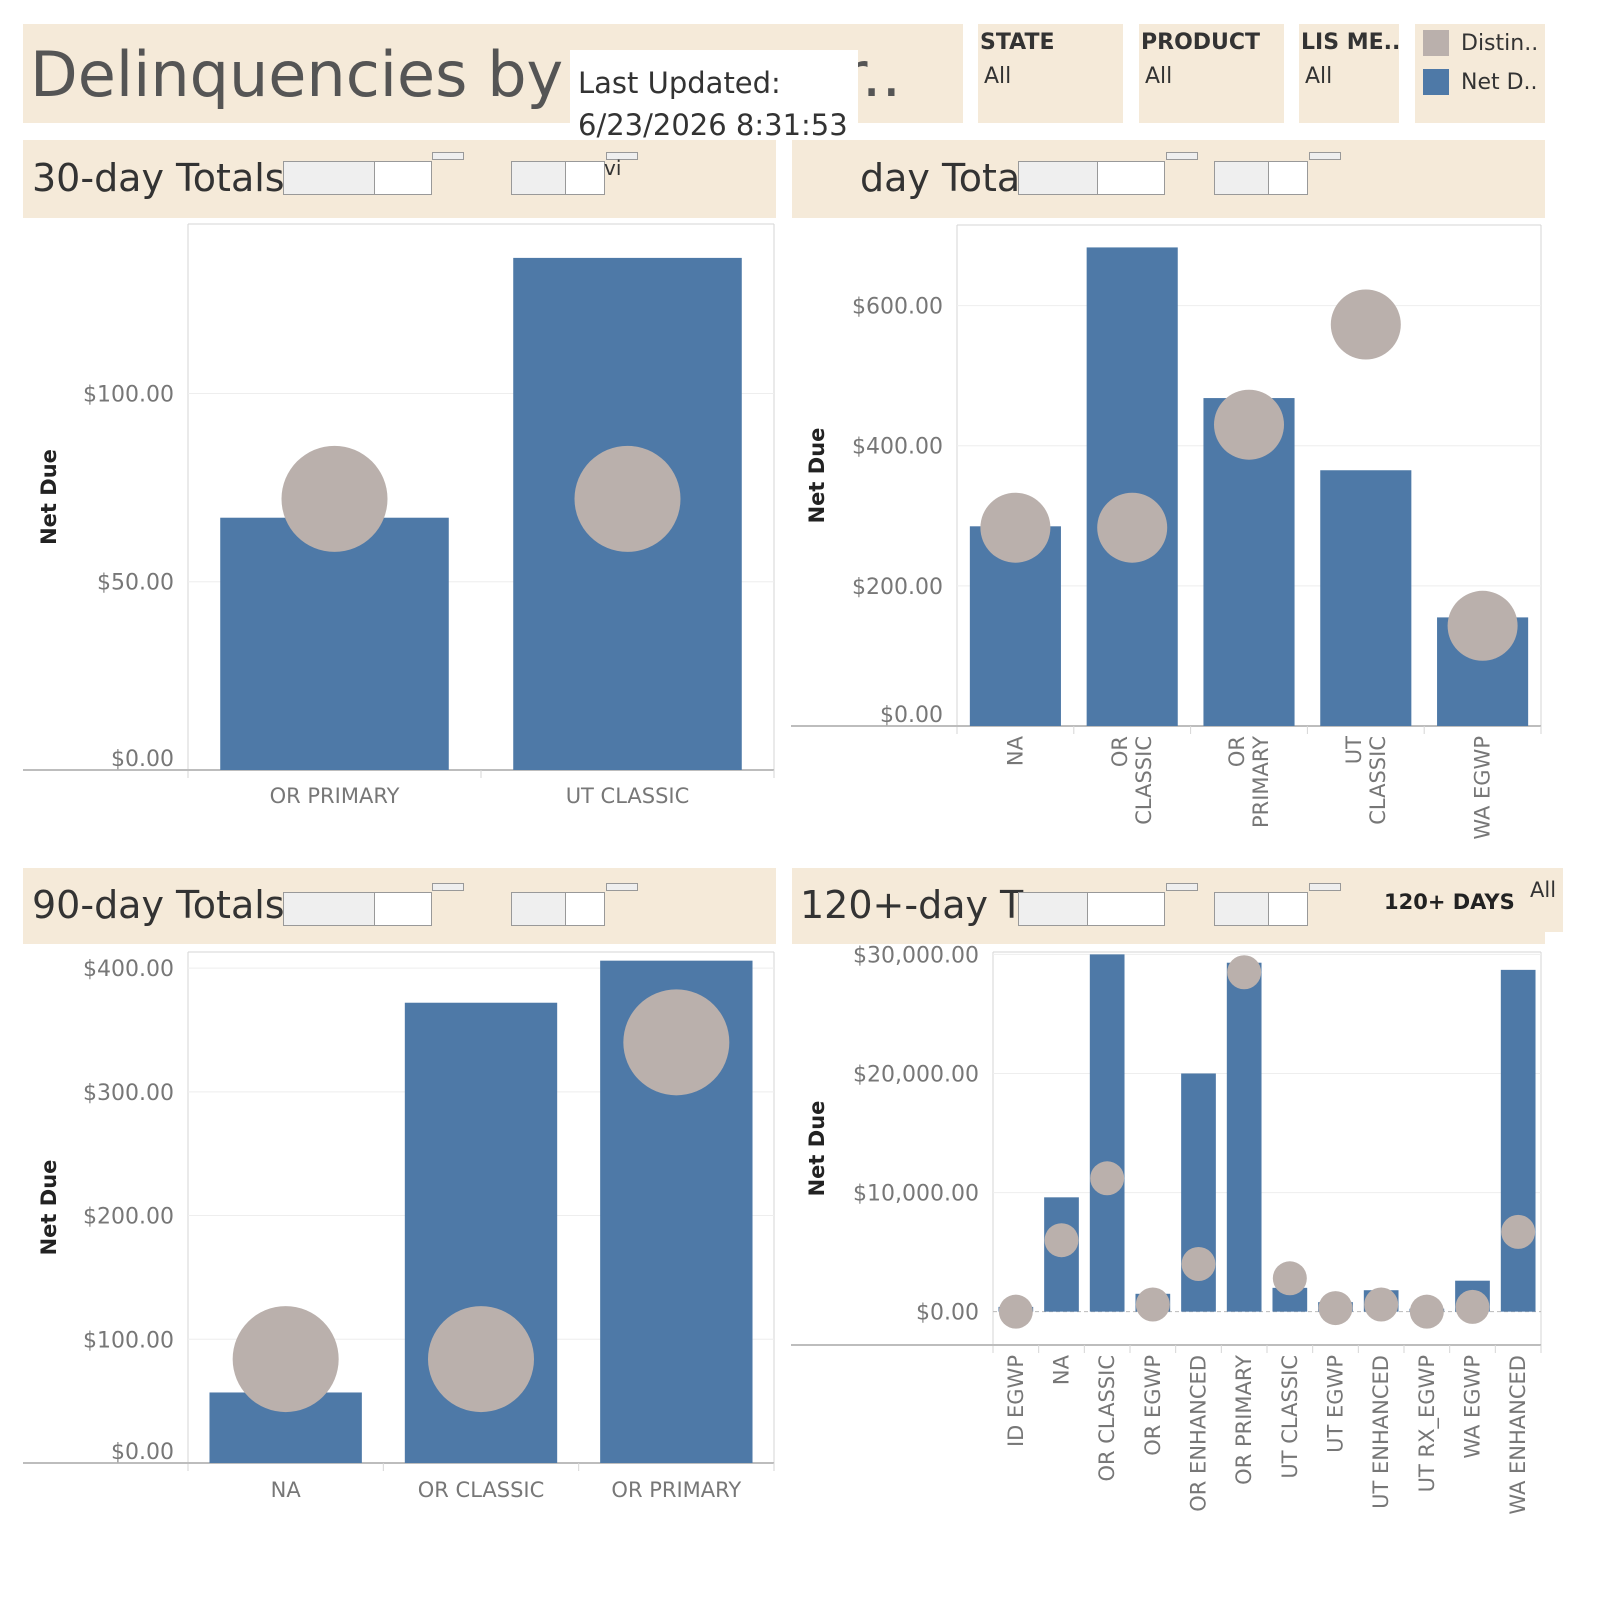 The width and height of the screenshot is (1600, 1600). Describe the element at coordinates (1319, 76) in the screenshot. I see `filter-lis-value: All` at that location.